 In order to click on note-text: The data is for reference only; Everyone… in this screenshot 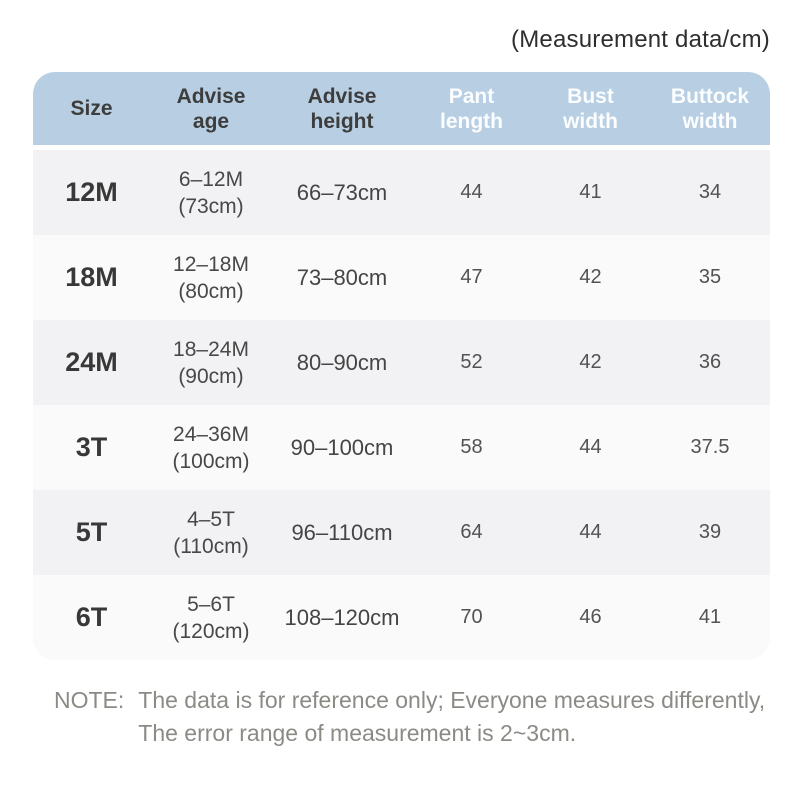, I will do `click(451, 717)`.